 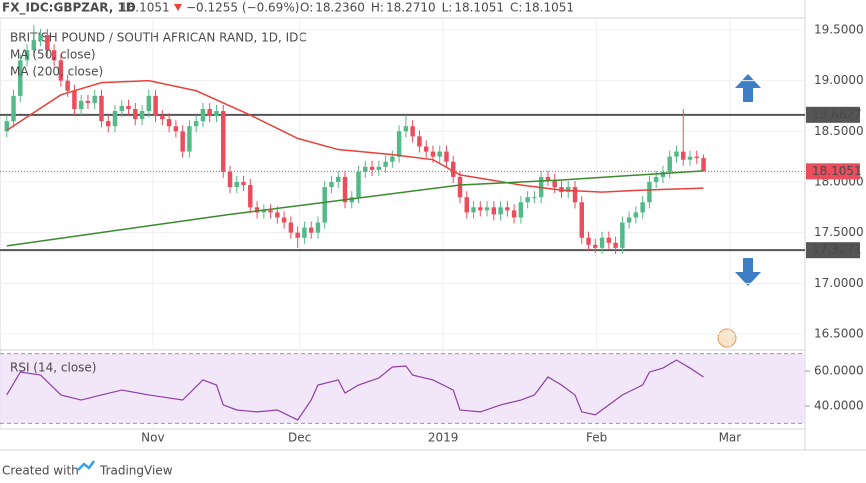 I want to click on x-tick-label: Feb, so click(x=596, y=438).